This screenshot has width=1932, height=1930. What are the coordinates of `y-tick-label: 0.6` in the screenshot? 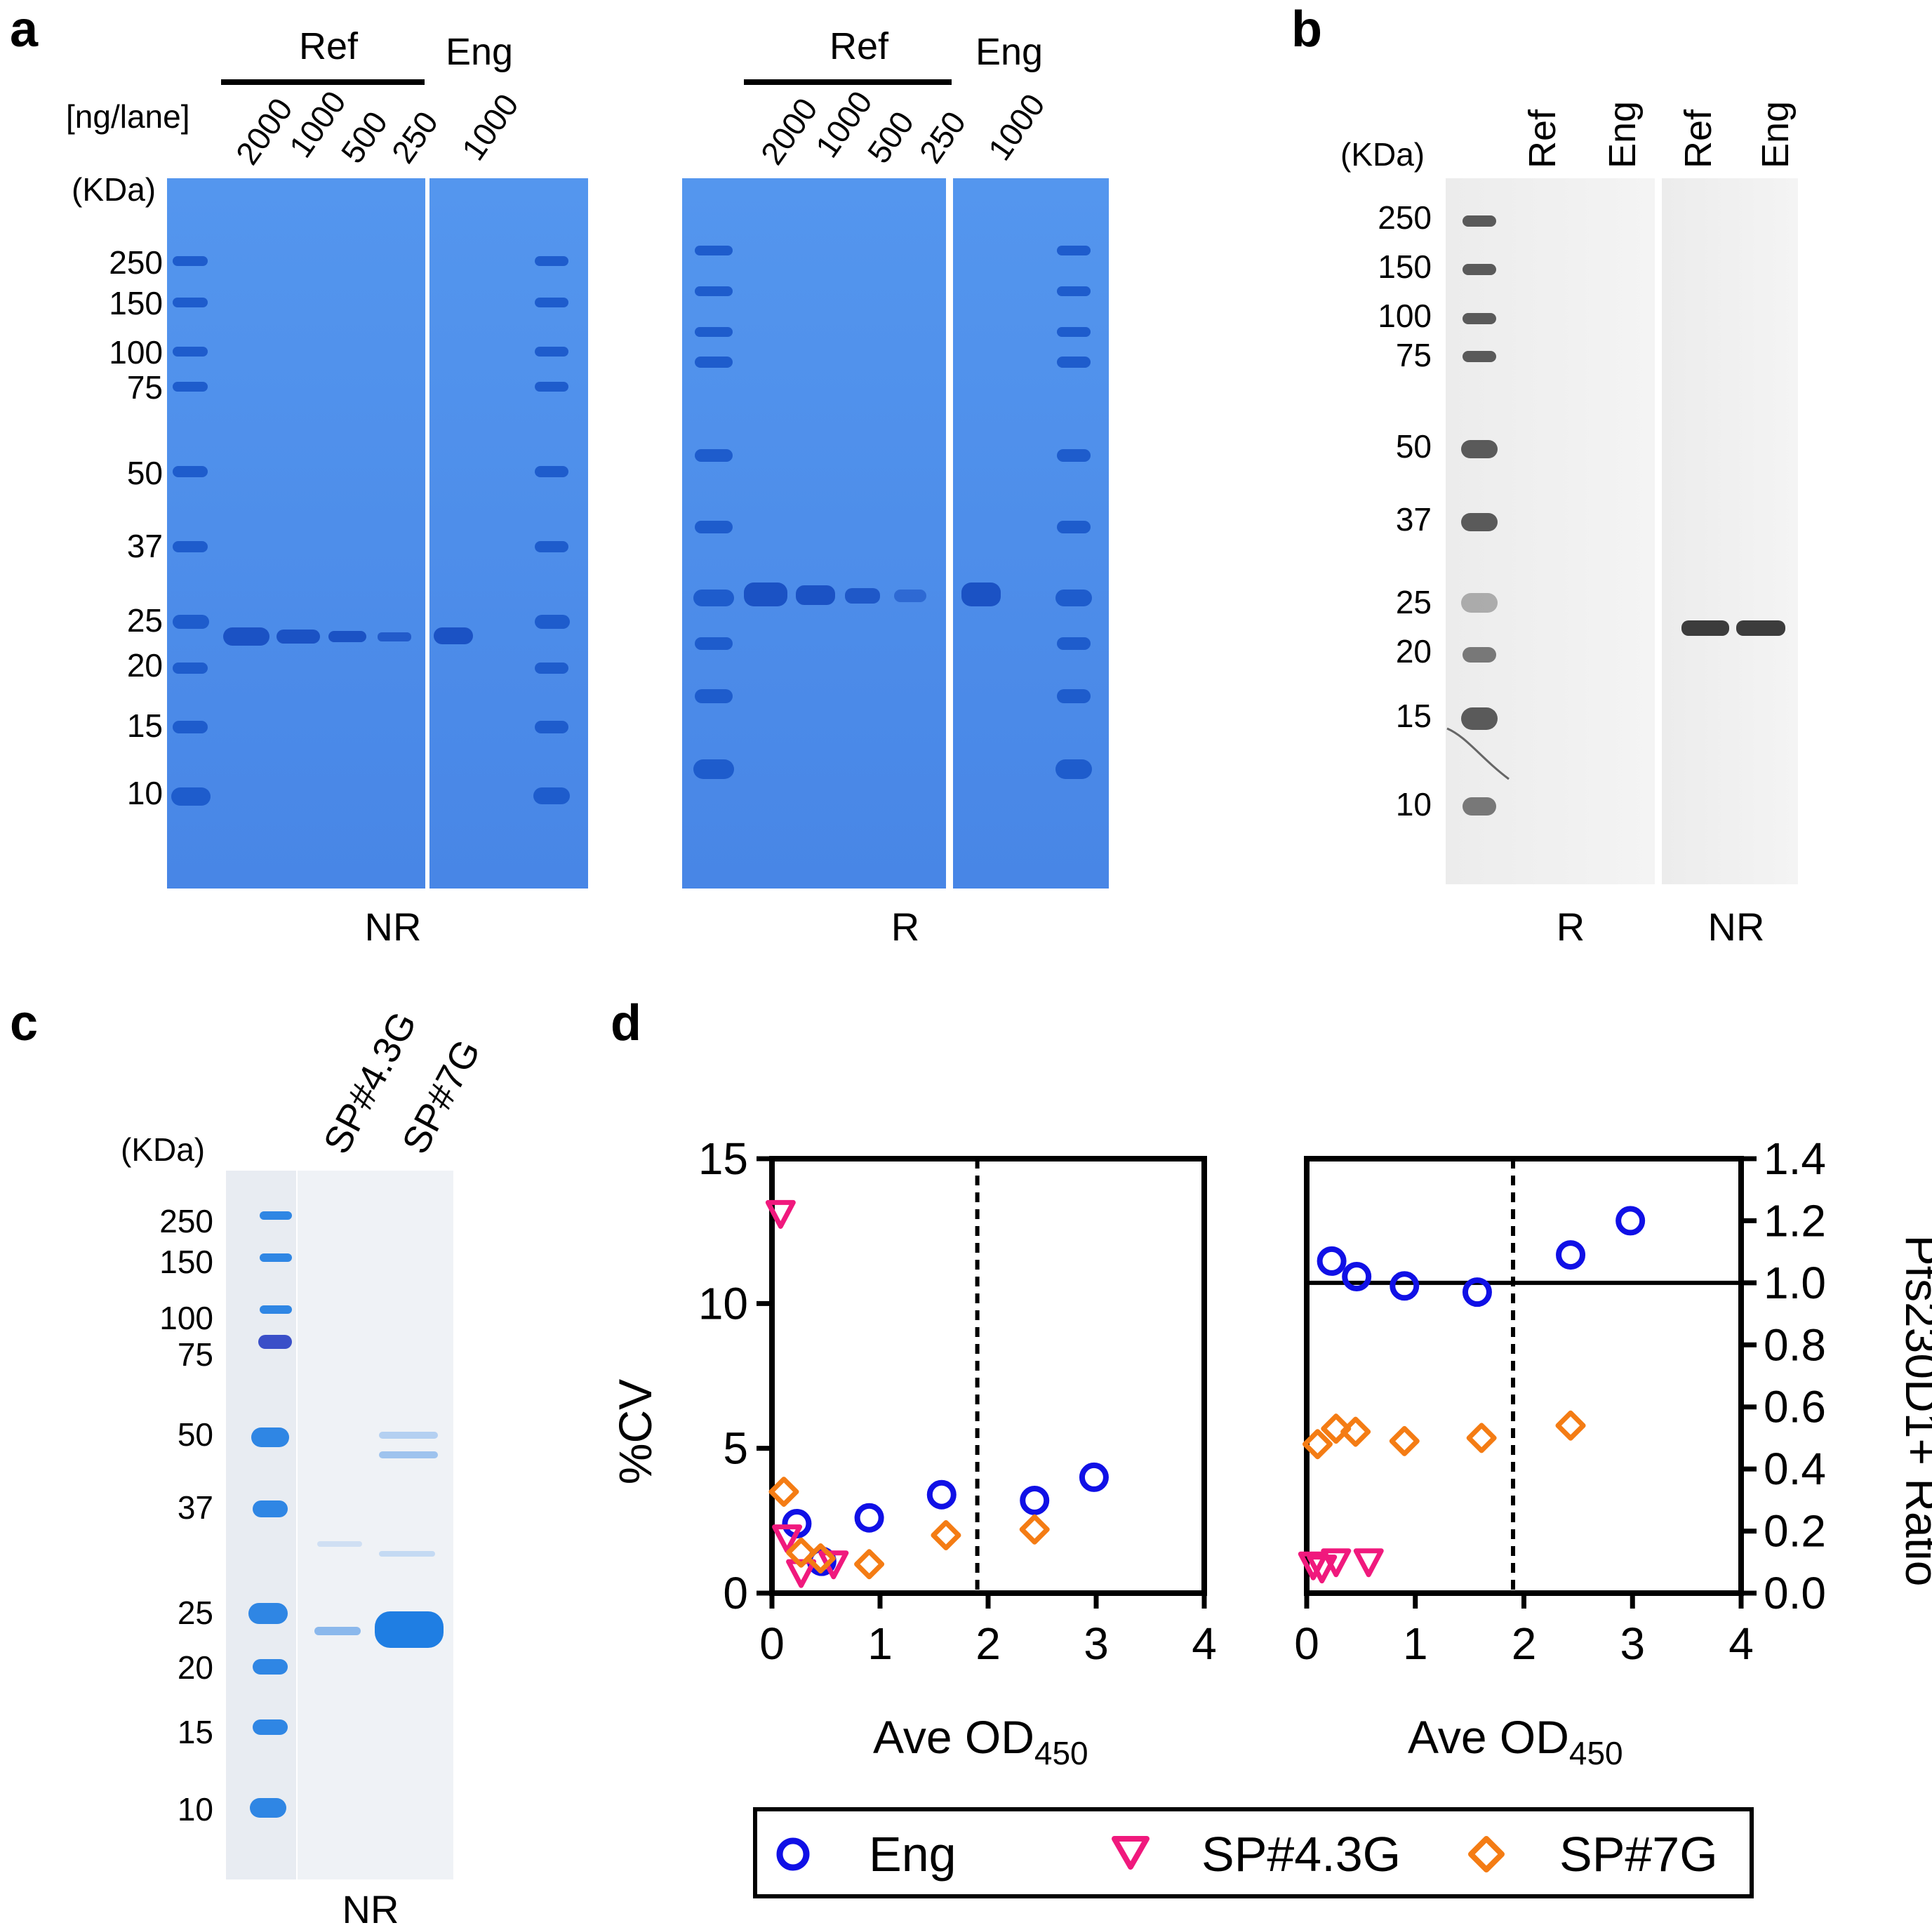 It's located at (1795, 1407).